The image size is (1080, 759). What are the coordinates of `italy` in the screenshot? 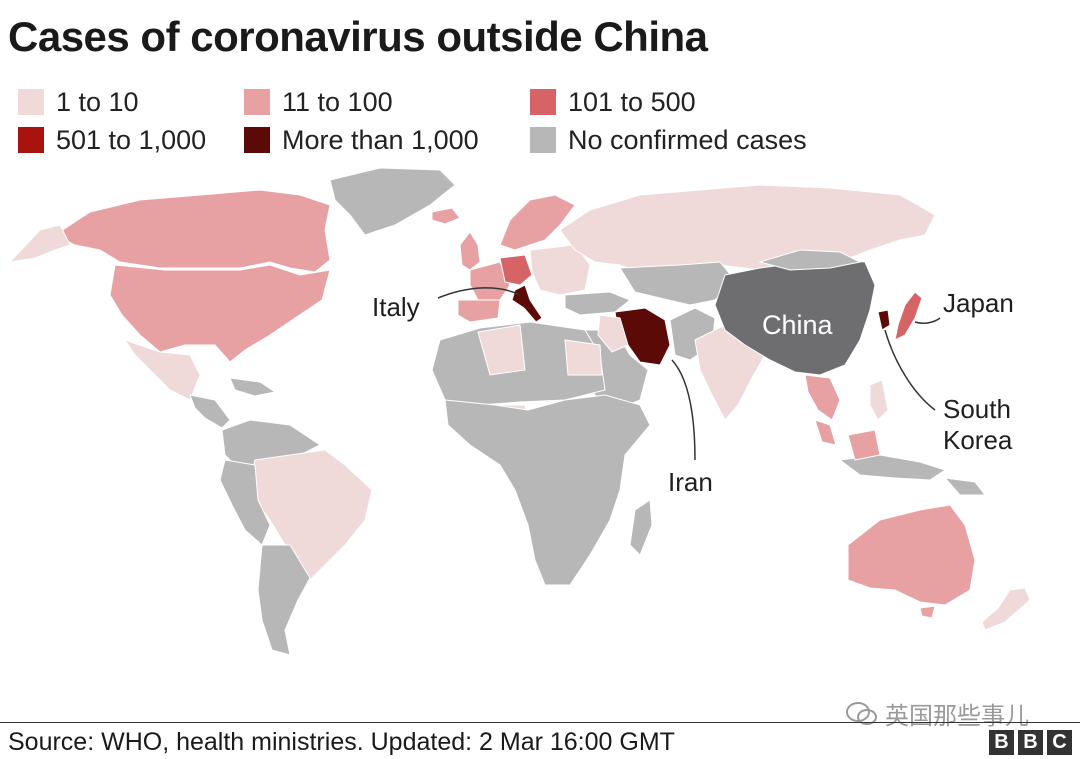 It's located at (527, 303).